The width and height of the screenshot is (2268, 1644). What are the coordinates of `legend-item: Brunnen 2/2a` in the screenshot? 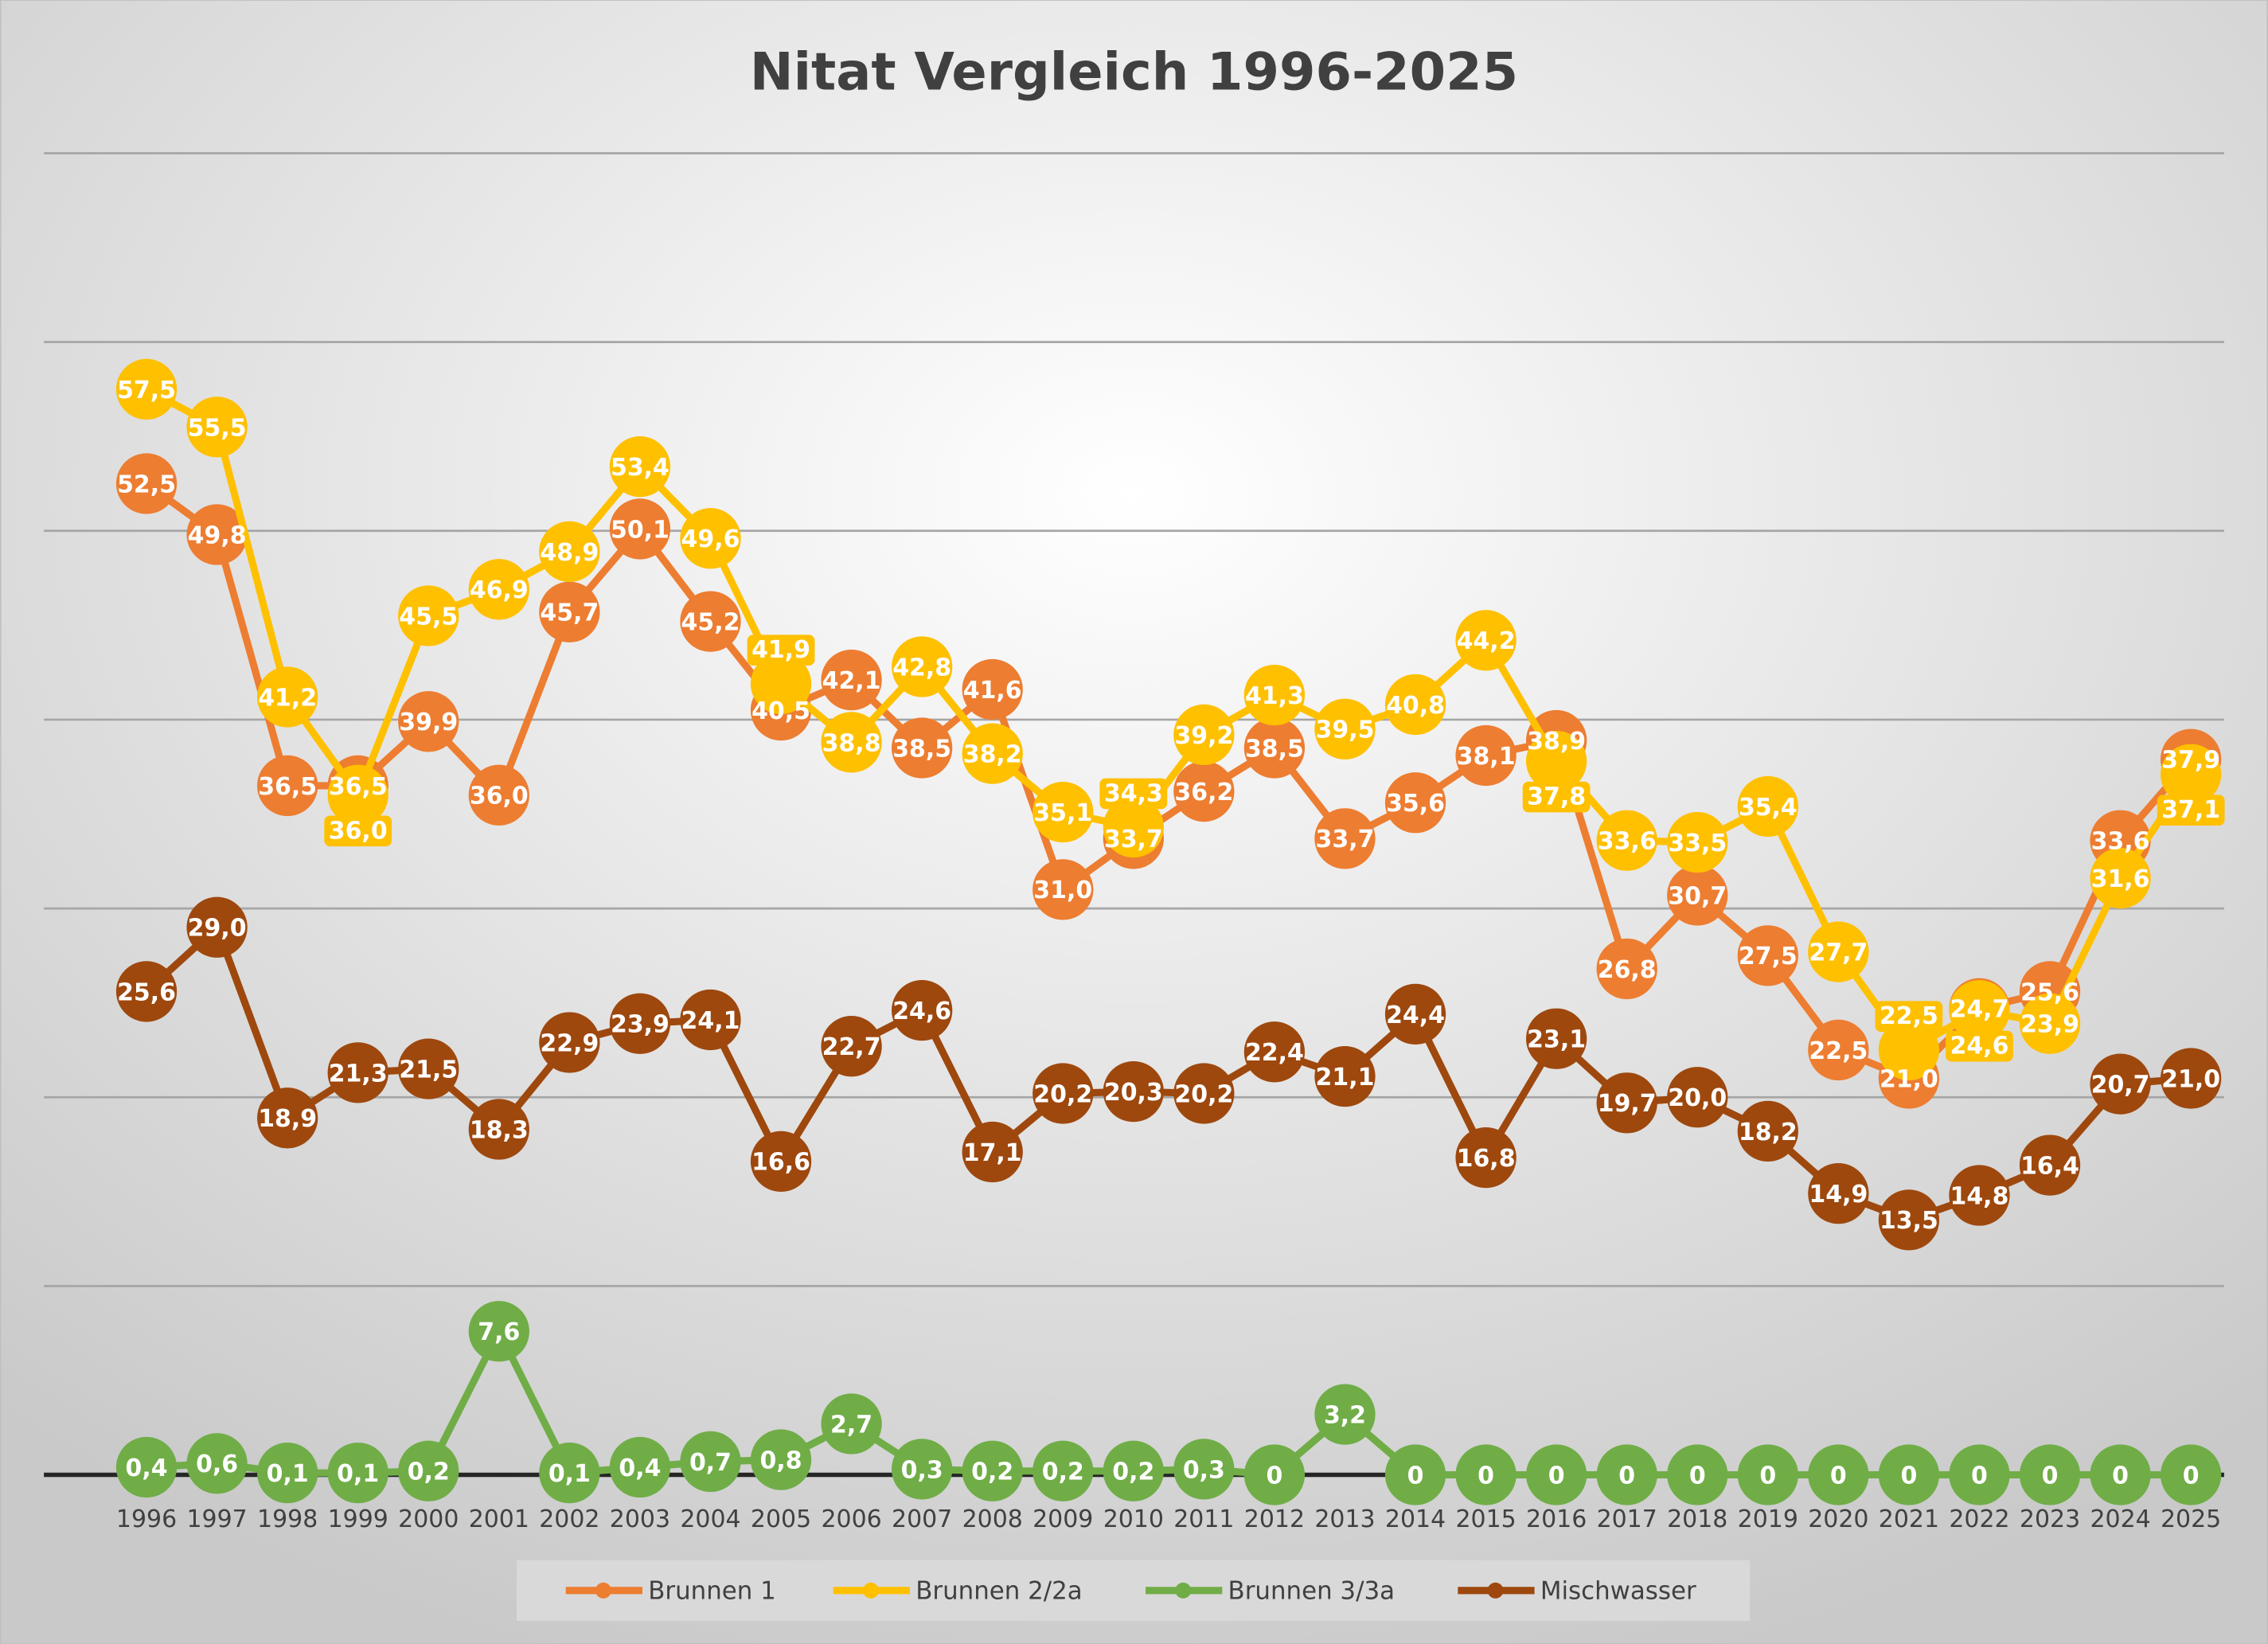 It's located at (958, 1591).